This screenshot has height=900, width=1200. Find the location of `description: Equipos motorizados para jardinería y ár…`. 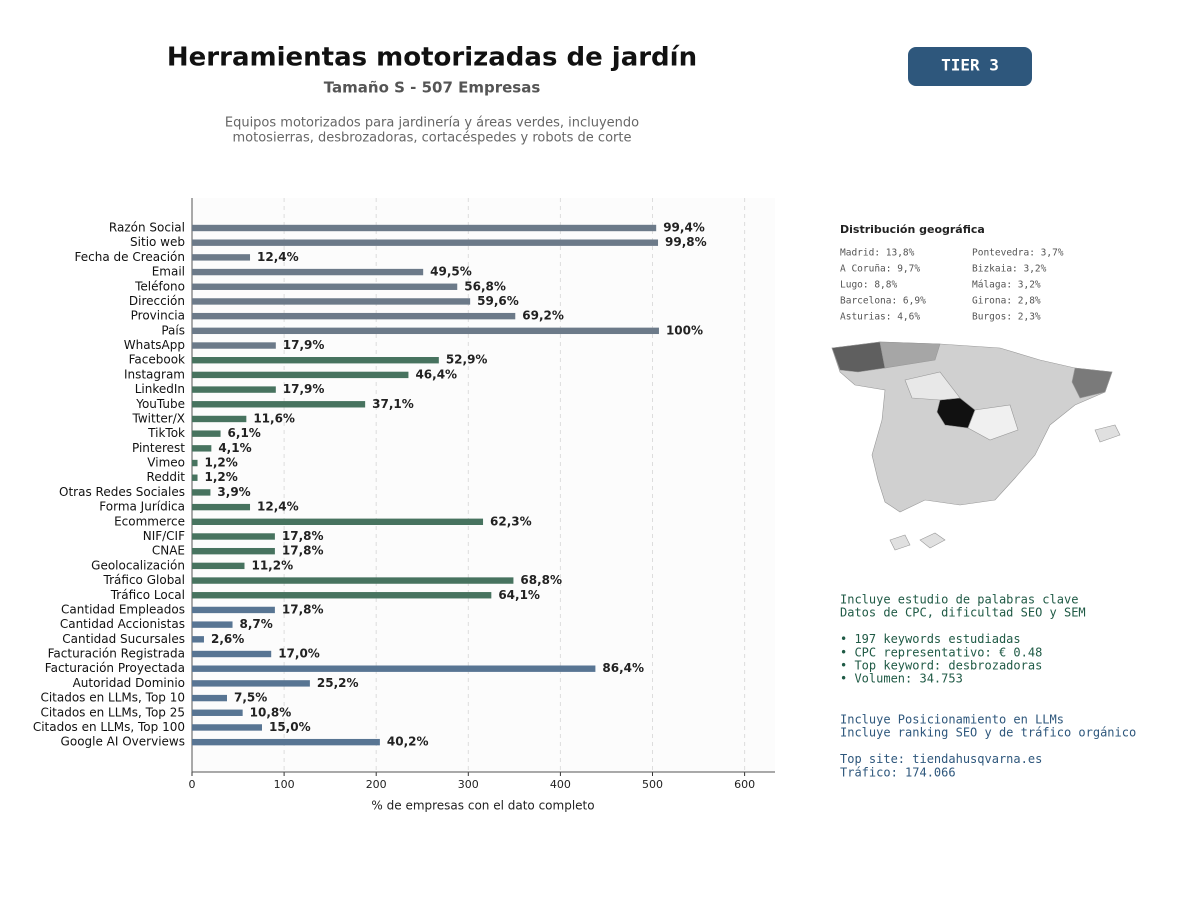

description: Equipos motorizados para jardinería y ár… is located at coordinates (432, 123).